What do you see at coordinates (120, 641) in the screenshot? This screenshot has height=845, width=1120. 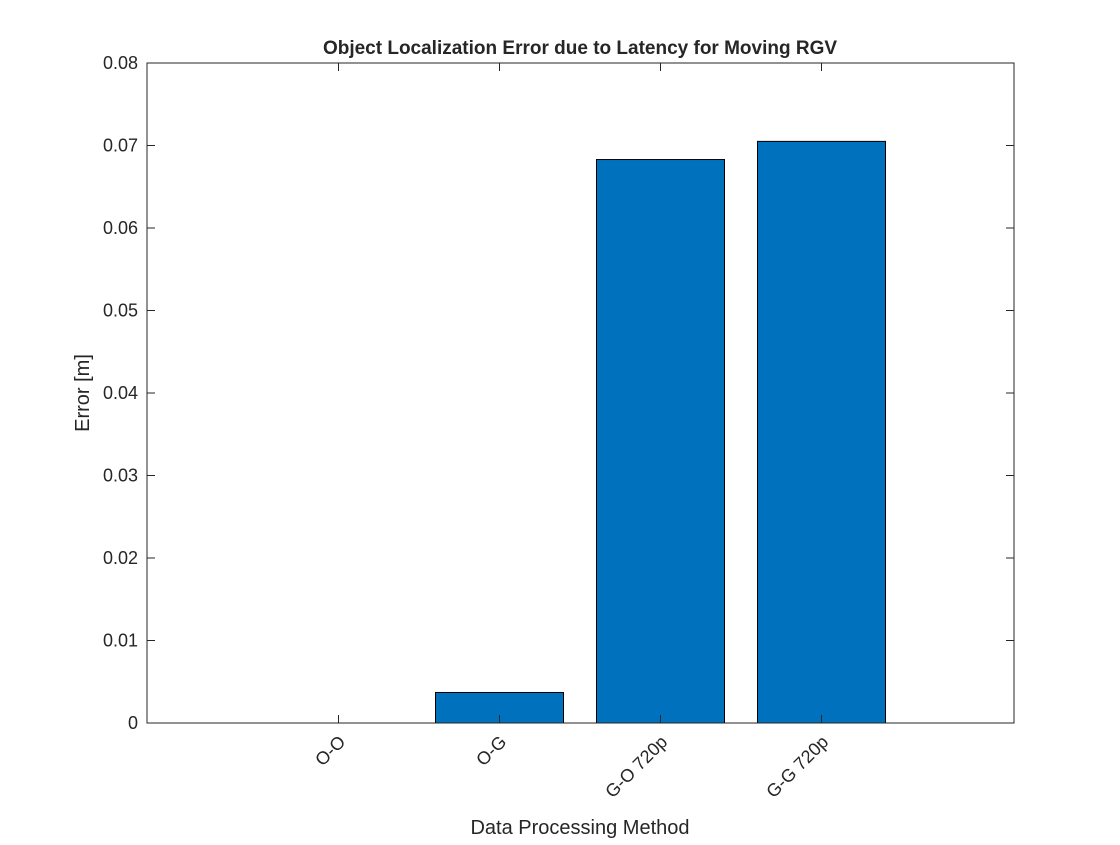 I see `y-tick-label: 0.01` at bounding box center [120, 641].